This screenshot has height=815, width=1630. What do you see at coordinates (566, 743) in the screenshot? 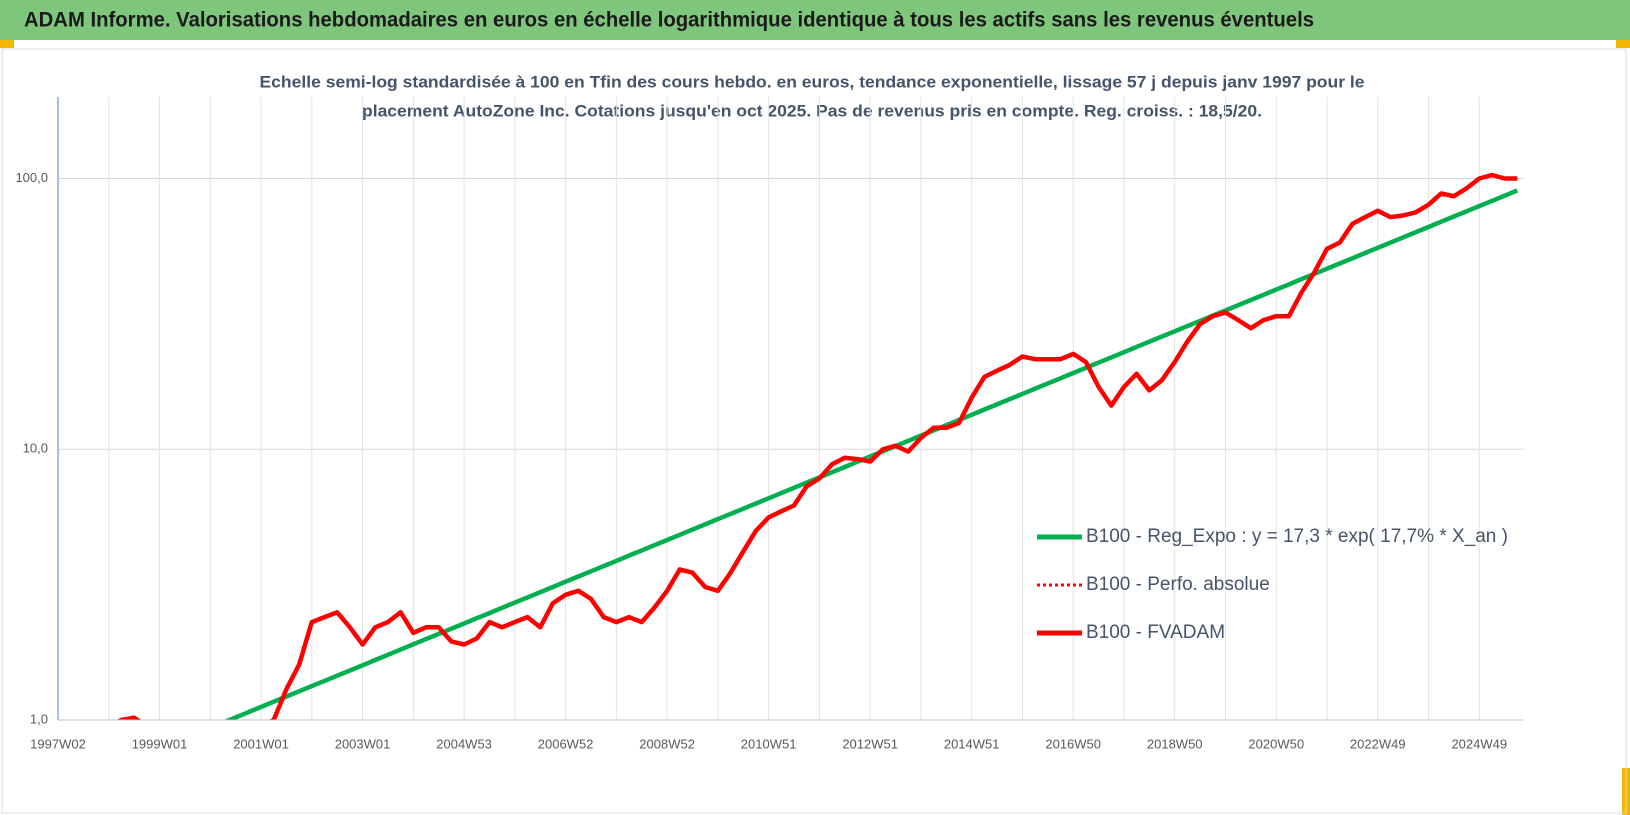
I see `x-tick-label: 2006W52` at bounding box center [566, 743].